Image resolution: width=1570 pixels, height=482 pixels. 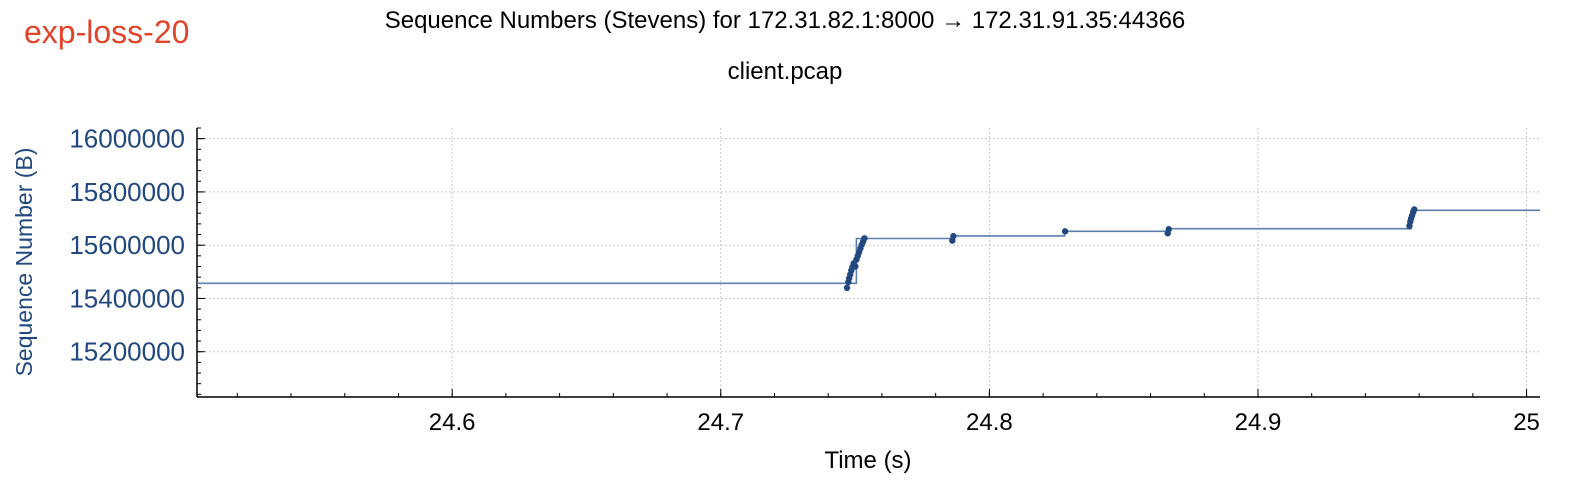 What do you see at coordinates (720, 422) in the screenshot?
I see `x-tick-label: 24.7` at bounding box center [720, 422].